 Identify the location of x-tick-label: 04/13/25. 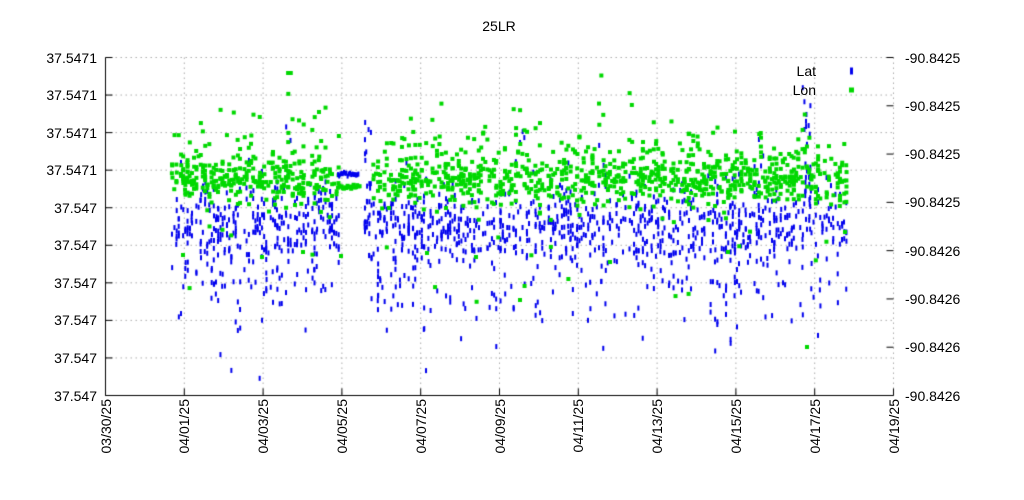
(657, 426).